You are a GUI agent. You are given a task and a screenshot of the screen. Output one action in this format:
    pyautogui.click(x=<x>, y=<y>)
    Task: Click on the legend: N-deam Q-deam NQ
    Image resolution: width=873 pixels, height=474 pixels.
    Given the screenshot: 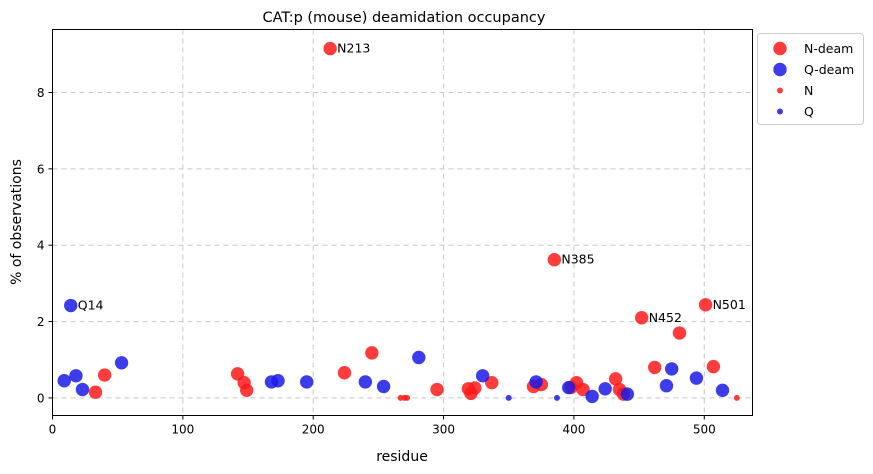 What is the action you would take?
    pyautogui.click(x=810, y=79)
    